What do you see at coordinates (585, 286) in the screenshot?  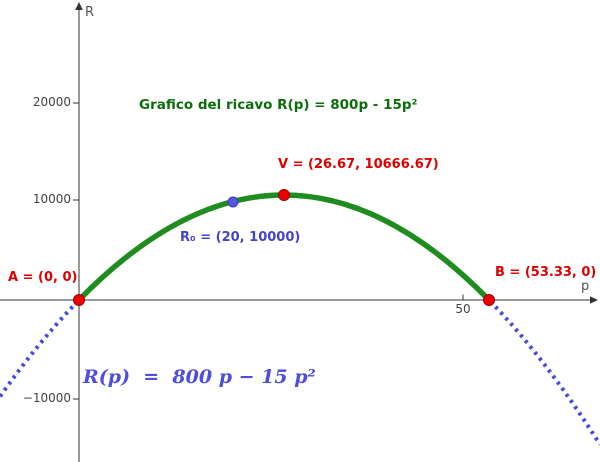 I see `x-axis-label: p` at bounding box center [585, 286].